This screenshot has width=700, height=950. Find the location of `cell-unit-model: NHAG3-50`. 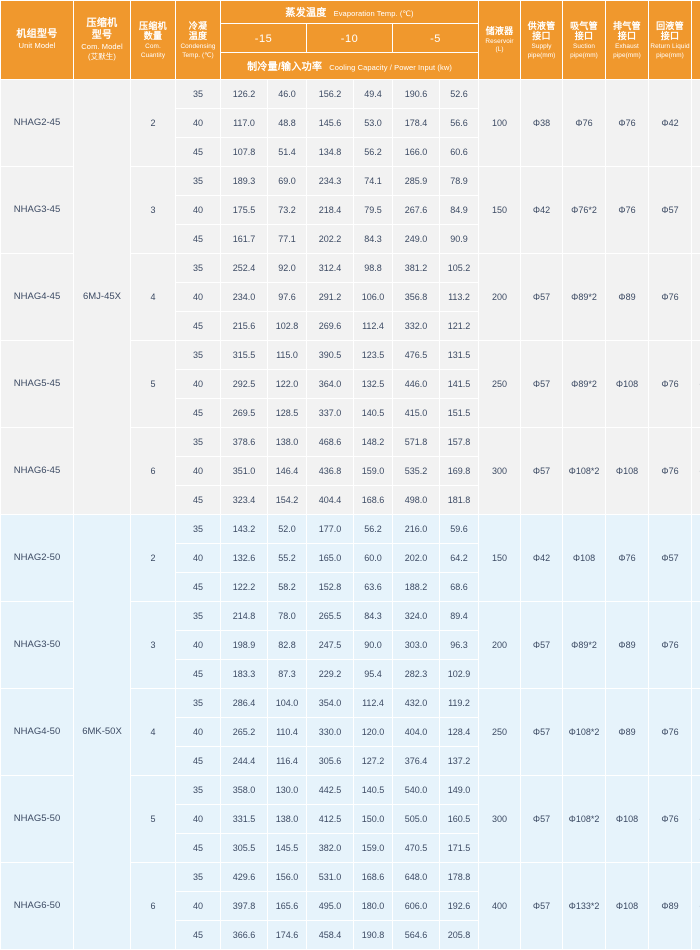

cell-unit-model: NHAG3-50 is located at coordinates (37, 645).